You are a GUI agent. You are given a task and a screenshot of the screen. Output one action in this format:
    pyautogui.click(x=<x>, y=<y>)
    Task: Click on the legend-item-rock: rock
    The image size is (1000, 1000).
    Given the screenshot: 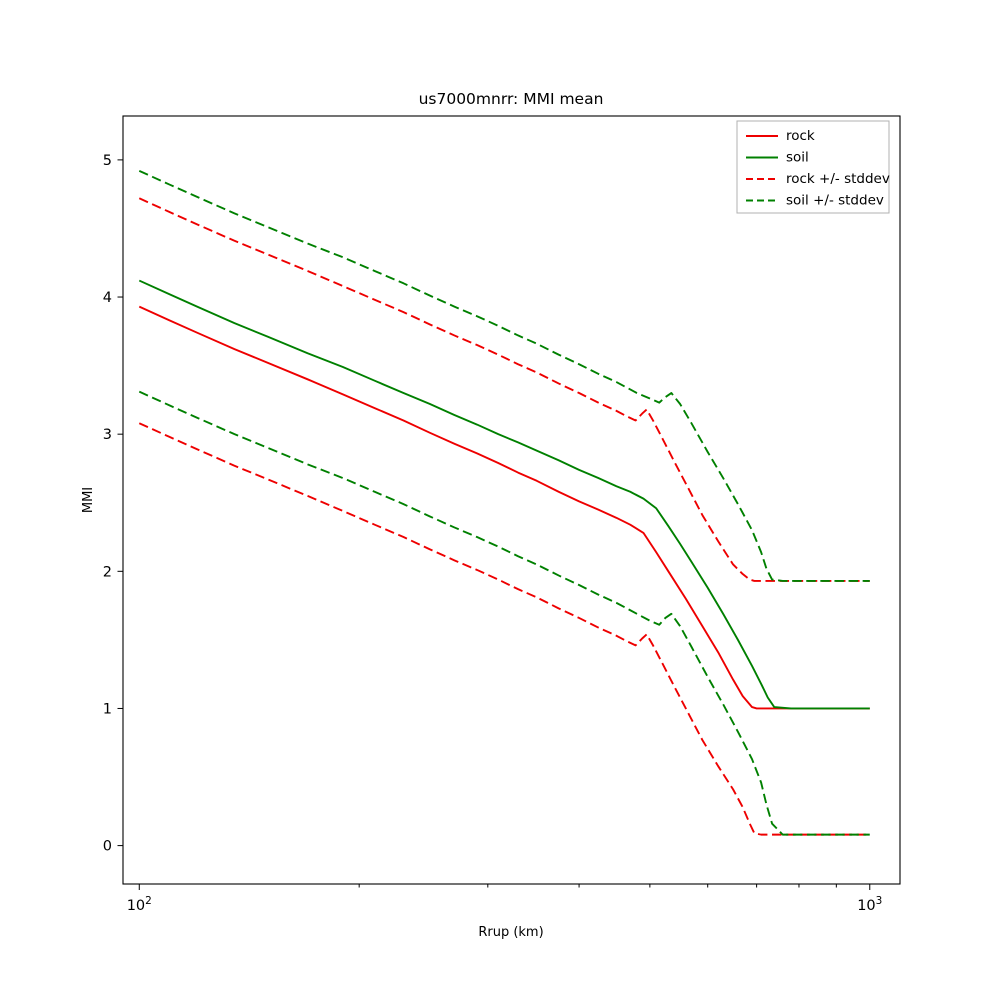 What is the action you would take?
    pyautogui.click(x=780, y=136)
    